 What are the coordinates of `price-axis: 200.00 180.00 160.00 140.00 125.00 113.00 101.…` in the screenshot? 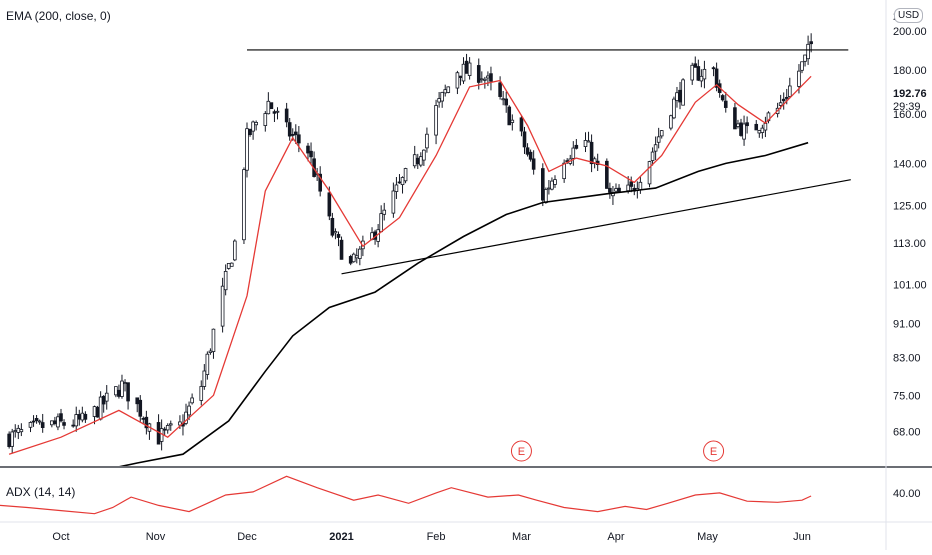 It's located at (910, 255).